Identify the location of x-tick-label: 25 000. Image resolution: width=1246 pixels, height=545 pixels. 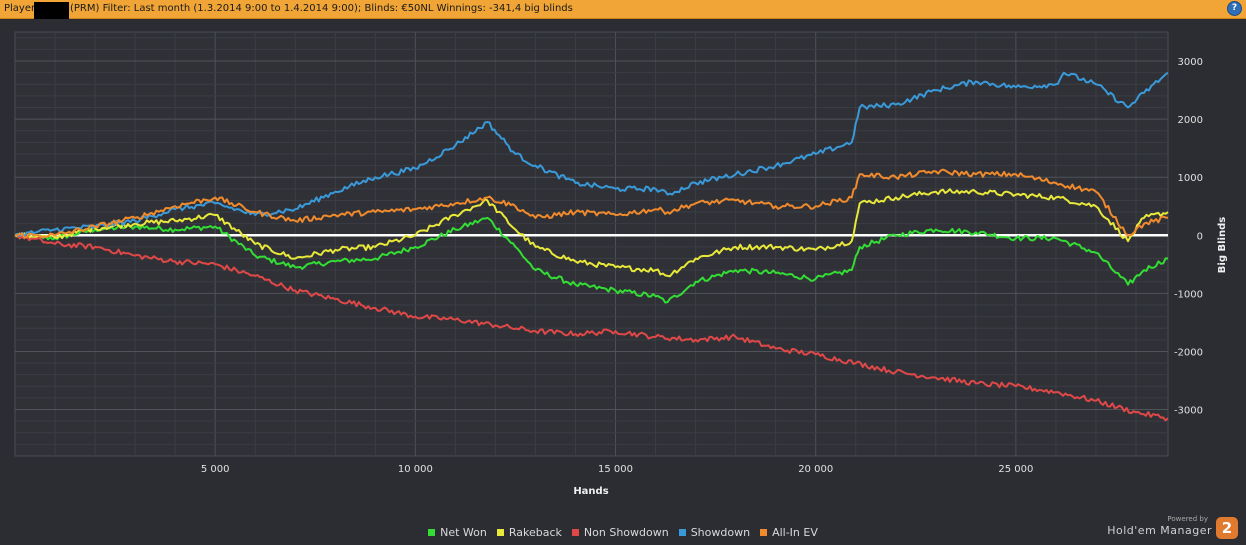
(1015, 469).